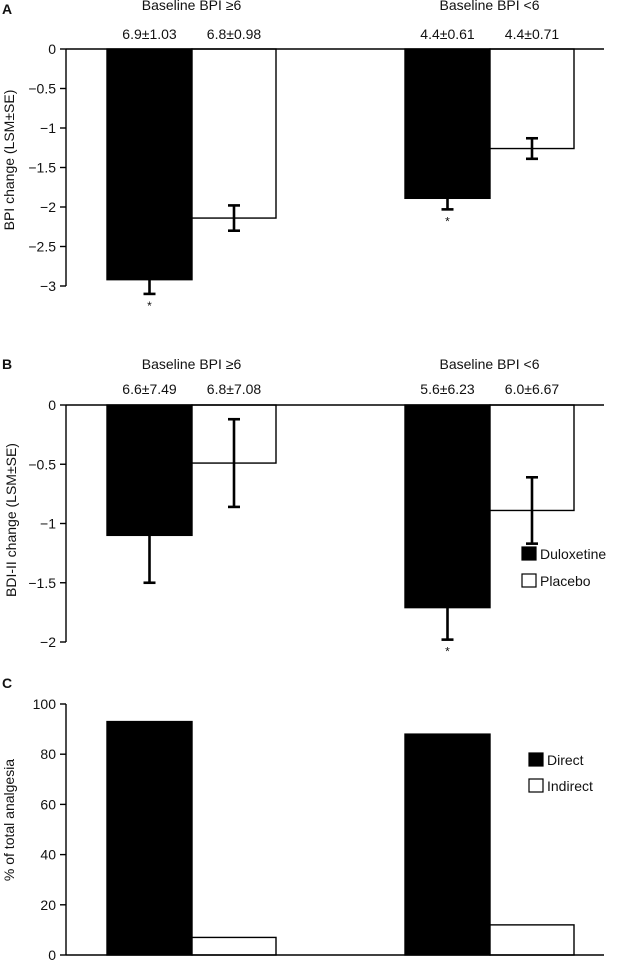  Describe the element at coordinates (9, 160) in the screenshot. I see `y-axis-title: BPI change (LSM±SE)` at that location.